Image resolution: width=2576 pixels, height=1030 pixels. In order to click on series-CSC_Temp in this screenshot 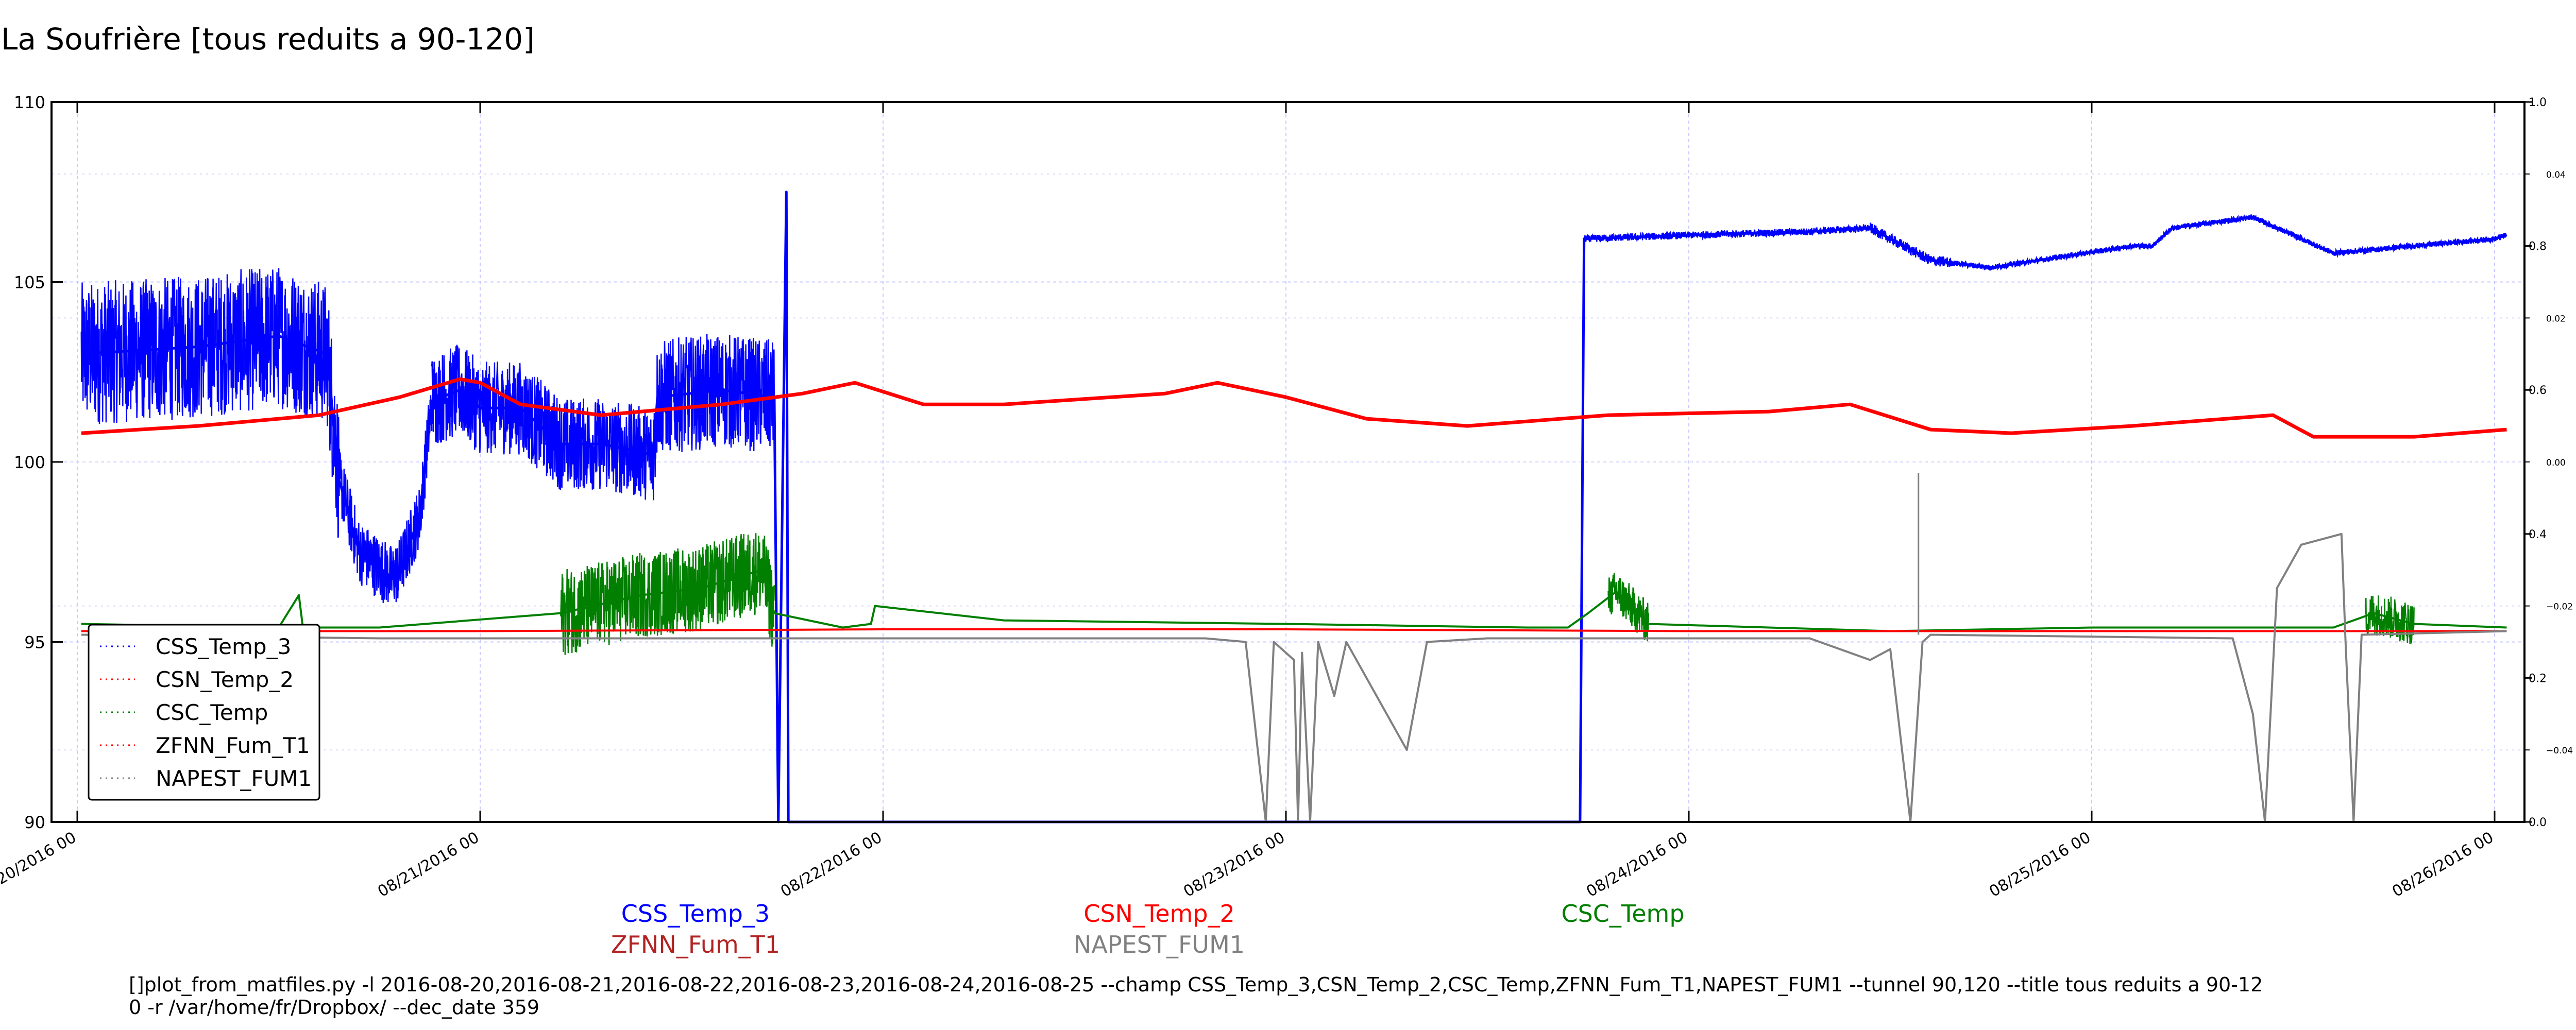, I will do `click(1294, 594)`.